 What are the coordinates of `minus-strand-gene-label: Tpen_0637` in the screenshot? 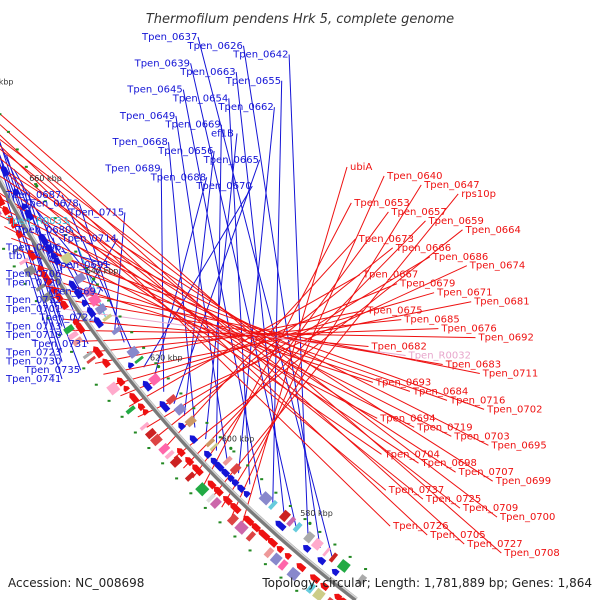 It's located at (169, 37).